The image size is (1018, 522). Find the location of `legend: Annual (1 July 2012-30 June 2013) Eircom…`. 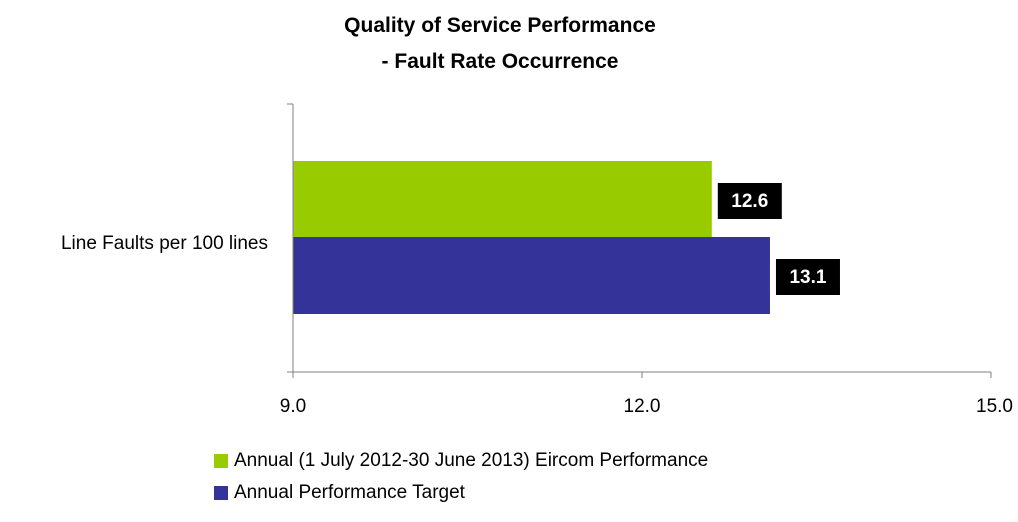

legend: Annual (1 July 2012-30 June 2013) Eircom… is located at coordinates (461, 482).